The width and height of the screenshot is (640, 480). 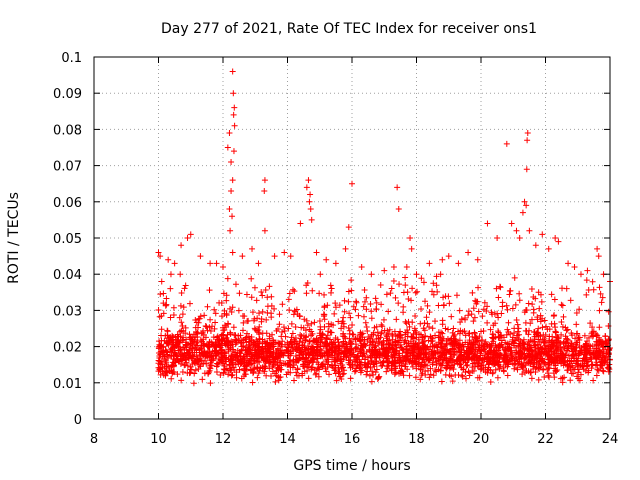 I want to click on y-tick-label: 0.09, so click(x=67, y=94).